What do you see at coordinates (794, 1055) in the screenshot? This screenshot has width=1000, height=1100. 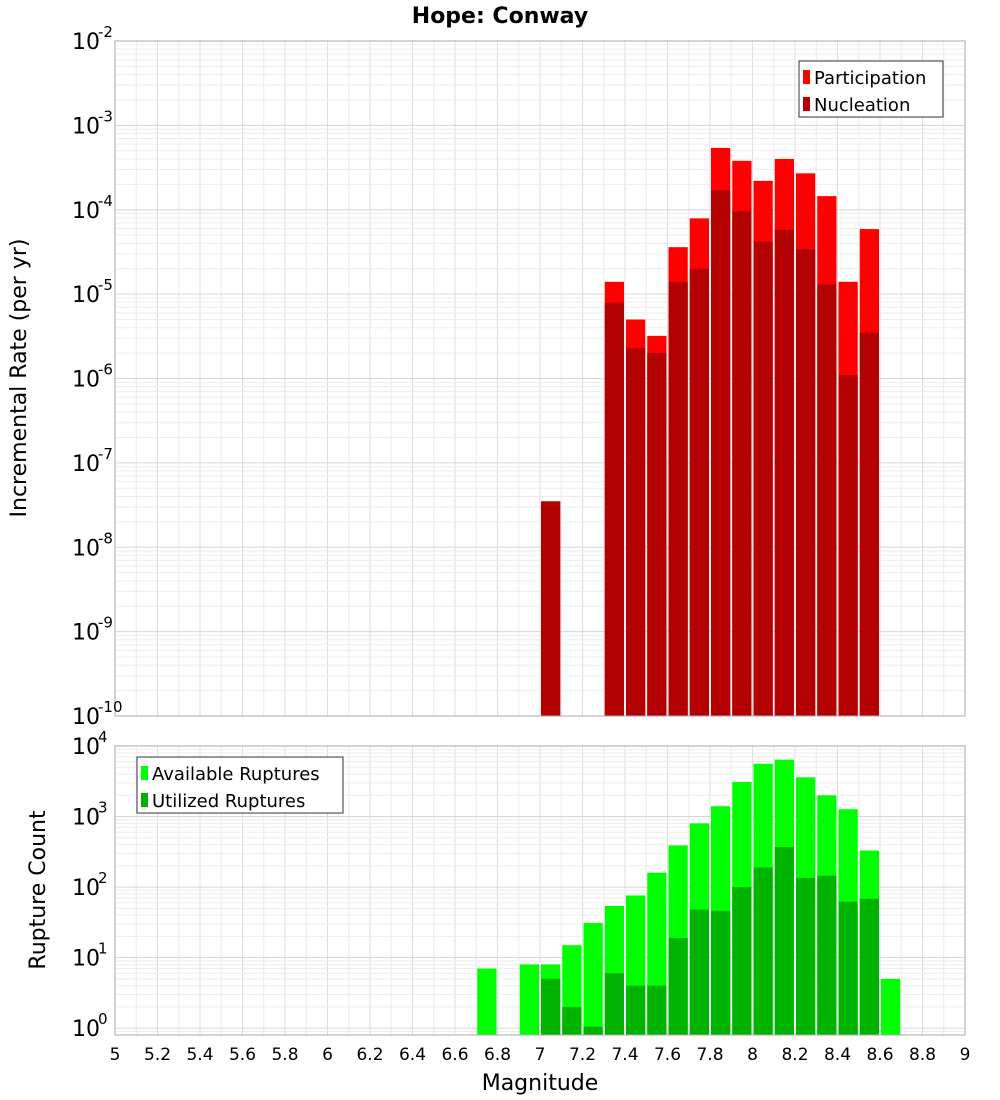 I see `x-tick-label: 8.2` at bounding box center [794, 1055].